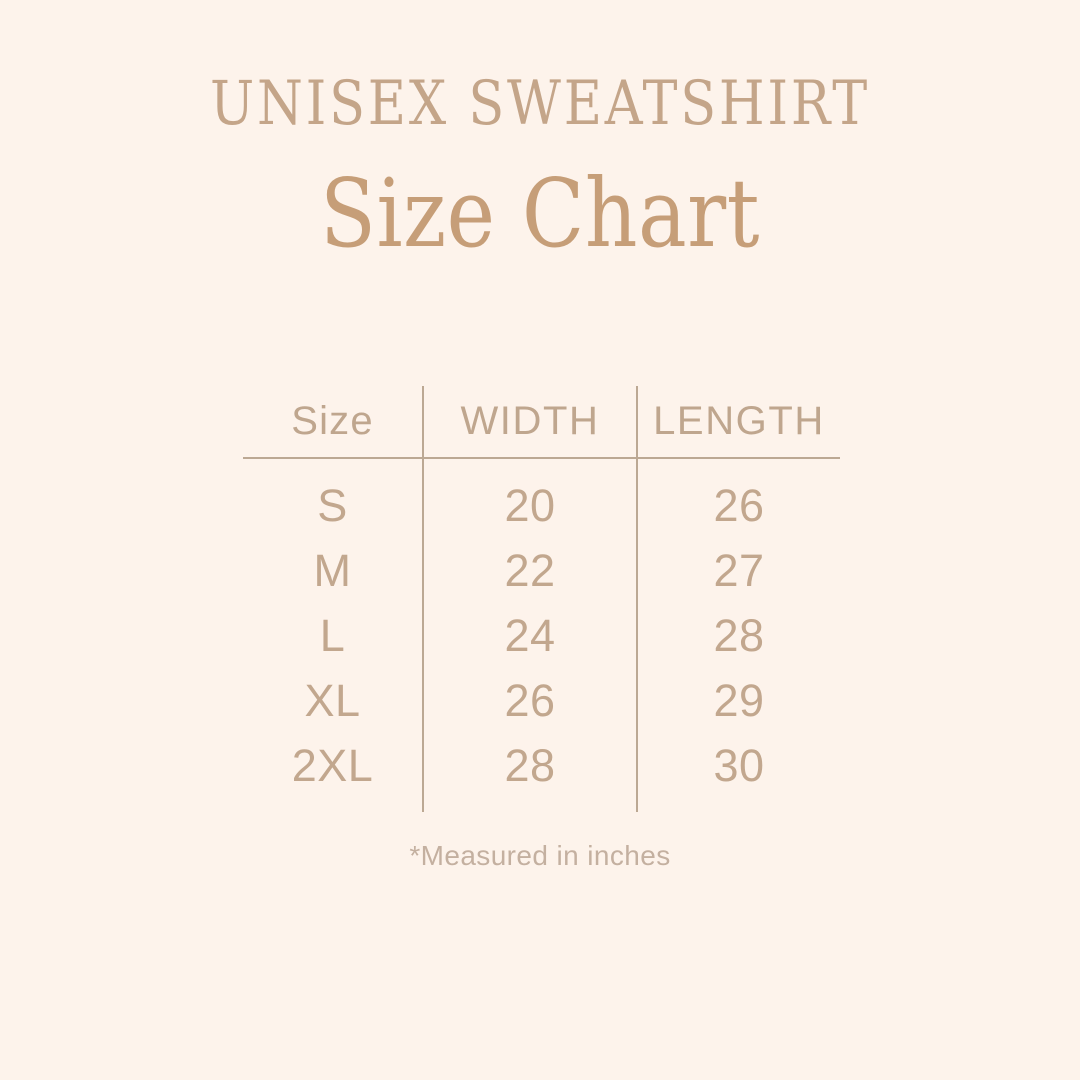 The width and height of the screenshot is (1080, 1080). What do you see at coordinates (739, 635) in the screenshot?
I see `cell-length: 28` at bounding box center [739, 635].